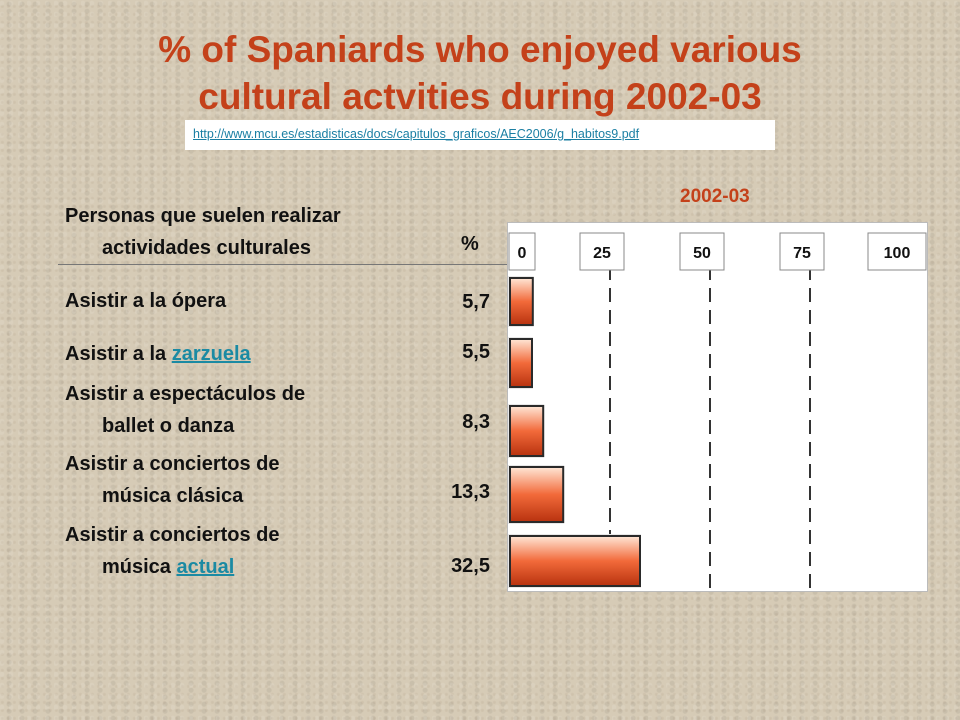 The image size is (960, 720). What do you see at coordinates (168, 426) in the screenshot?
I see `row-label-text: ballet o danza` at bounding box center [168, 426].